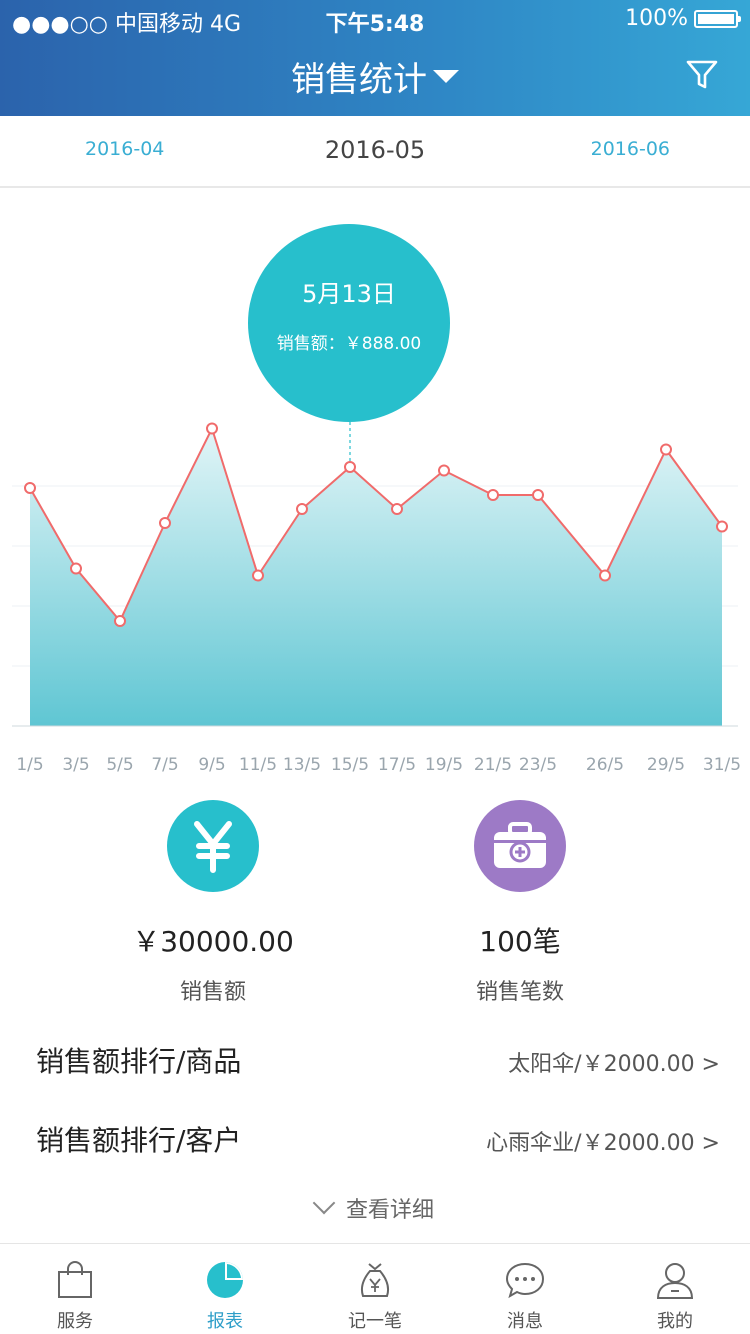 The image size is (750, 1334). Describe the element at coordinates (349, 323) in the screenshot. I see `chart-tooltip-bubble: 5月13日 销售额：￥888.00` at that location.